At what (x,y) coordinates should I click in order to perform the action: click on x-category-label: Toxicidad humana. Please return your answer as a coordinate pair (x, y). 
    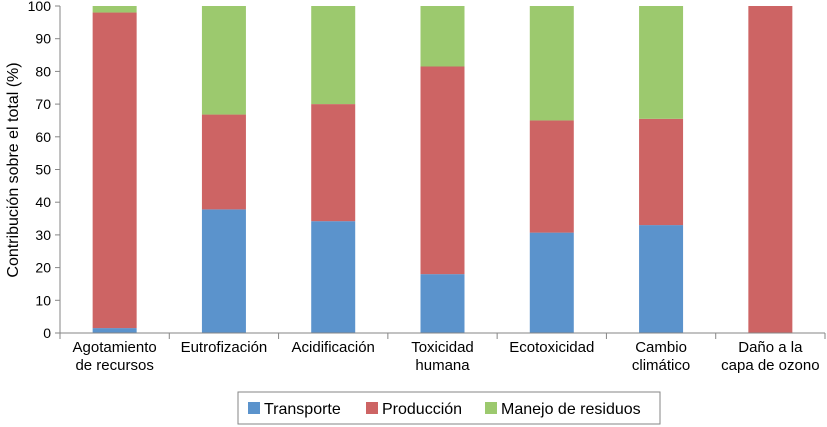
    Looking at the image, I should click on (442, 356).